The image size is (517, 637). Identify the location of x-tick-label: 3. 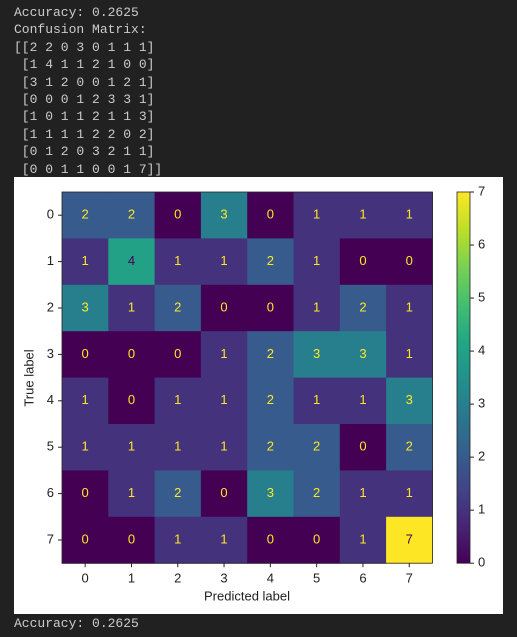
(223, 578).